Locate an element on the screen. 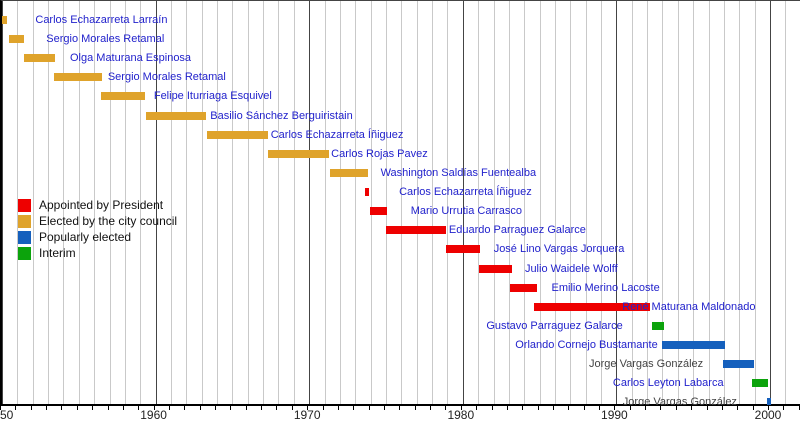 The width and height of the screenshot is (800, 425). mayor-name-label: Jorge Vargas González is located at coordinates (646, 364).